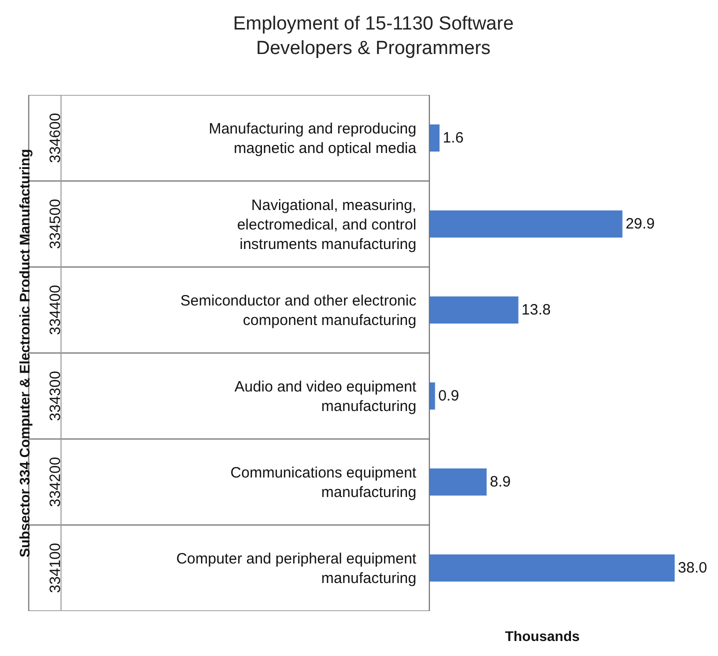 Image resolution: width=718 pixels, height=656 pixels. I want to click on data-label: 0.9, so click(449, 396).